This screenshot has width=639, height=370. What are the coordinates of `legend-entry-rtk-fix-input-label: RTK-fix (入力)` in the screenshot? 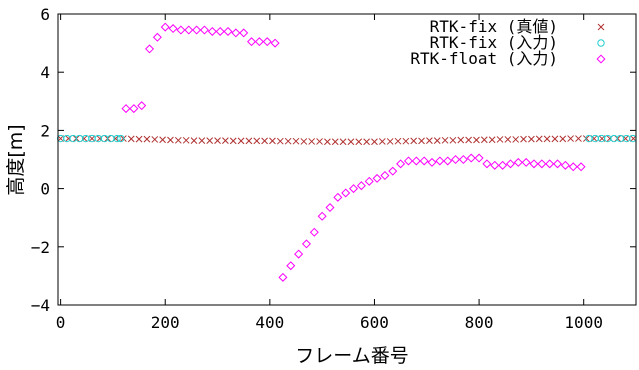 It's located at (494, 42).